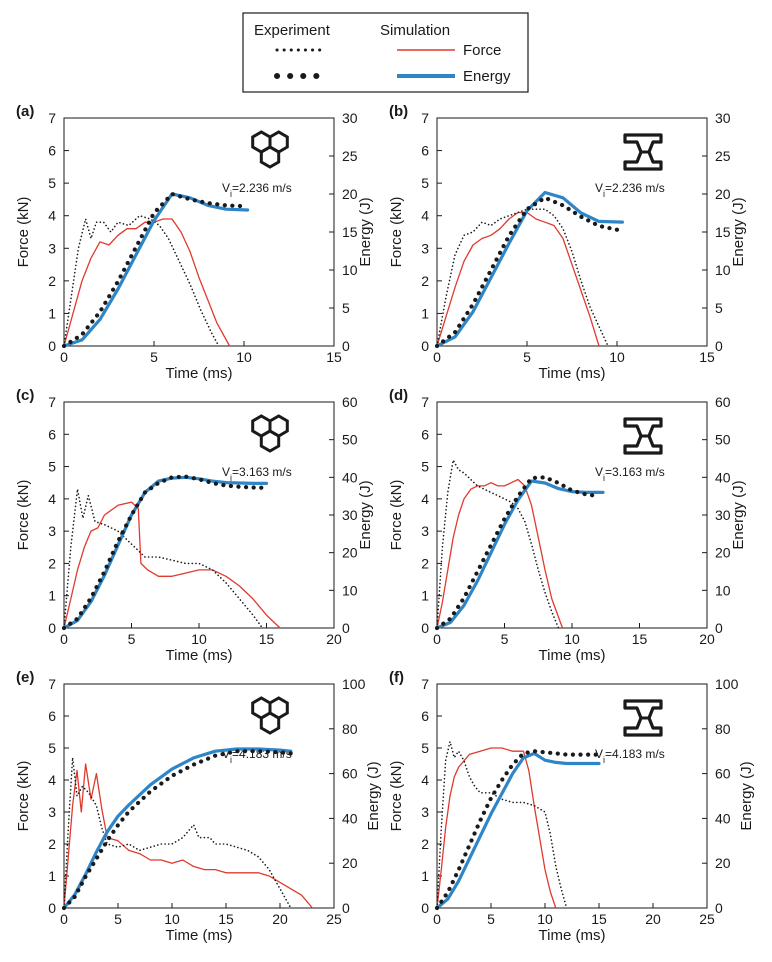 This screenshot has height=962, width=772. I want to click on panel-label: (c), so click(25, 395).